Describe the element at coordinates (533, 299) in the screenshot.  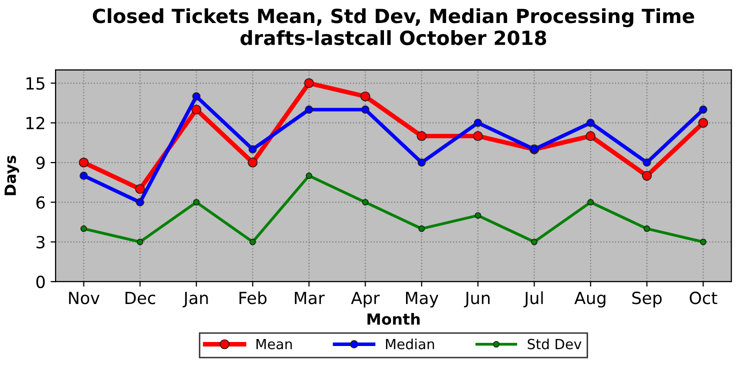
I see `x-tick-label: Jul` at that location.